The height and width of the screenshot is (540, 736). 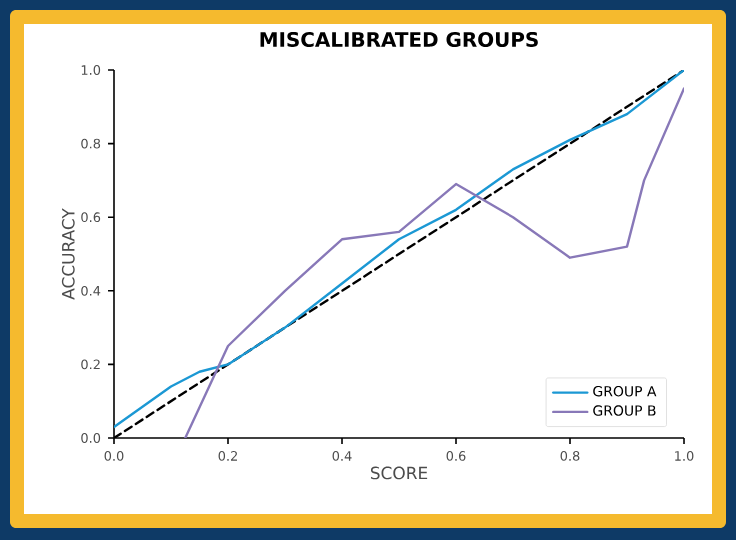 What do you see at coordinates (399, 39) in the screenshot?
I see `chart-title: MISCALIBRATED GROUPS` at bounding box center [399, 39].